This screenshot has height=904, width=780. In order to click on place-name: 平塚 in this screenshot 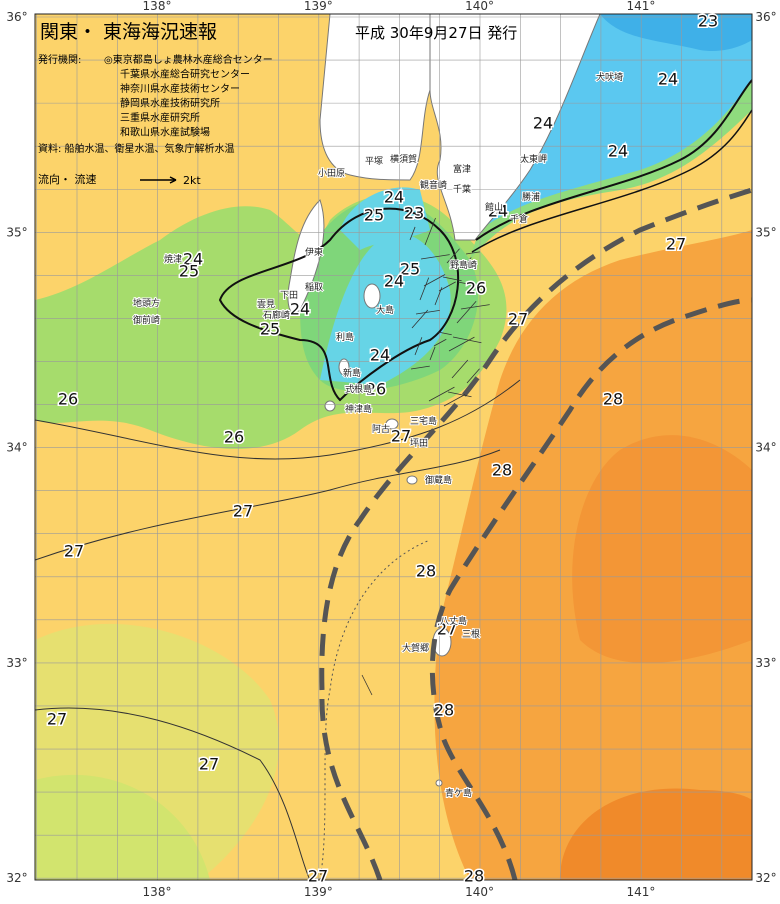, I will do `click(374, 161)`.